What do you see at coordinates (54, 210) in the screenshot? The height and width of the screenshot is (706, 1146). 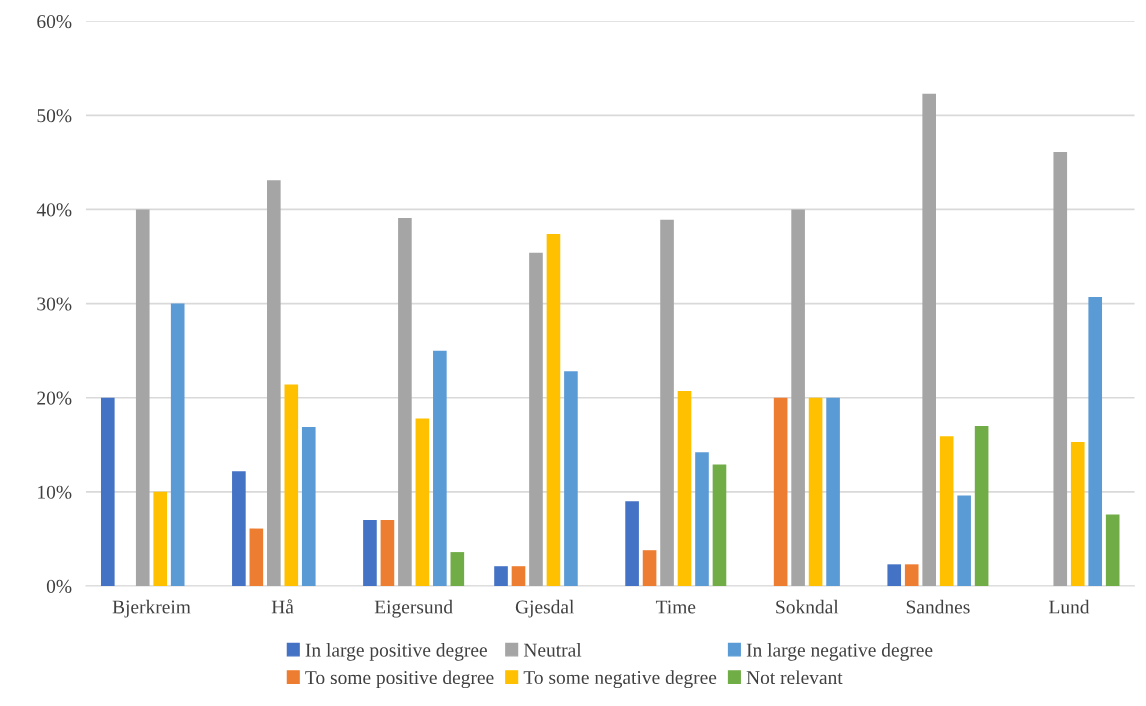 I see `y-tick-label: 40%` at bounding box center [54, 210].